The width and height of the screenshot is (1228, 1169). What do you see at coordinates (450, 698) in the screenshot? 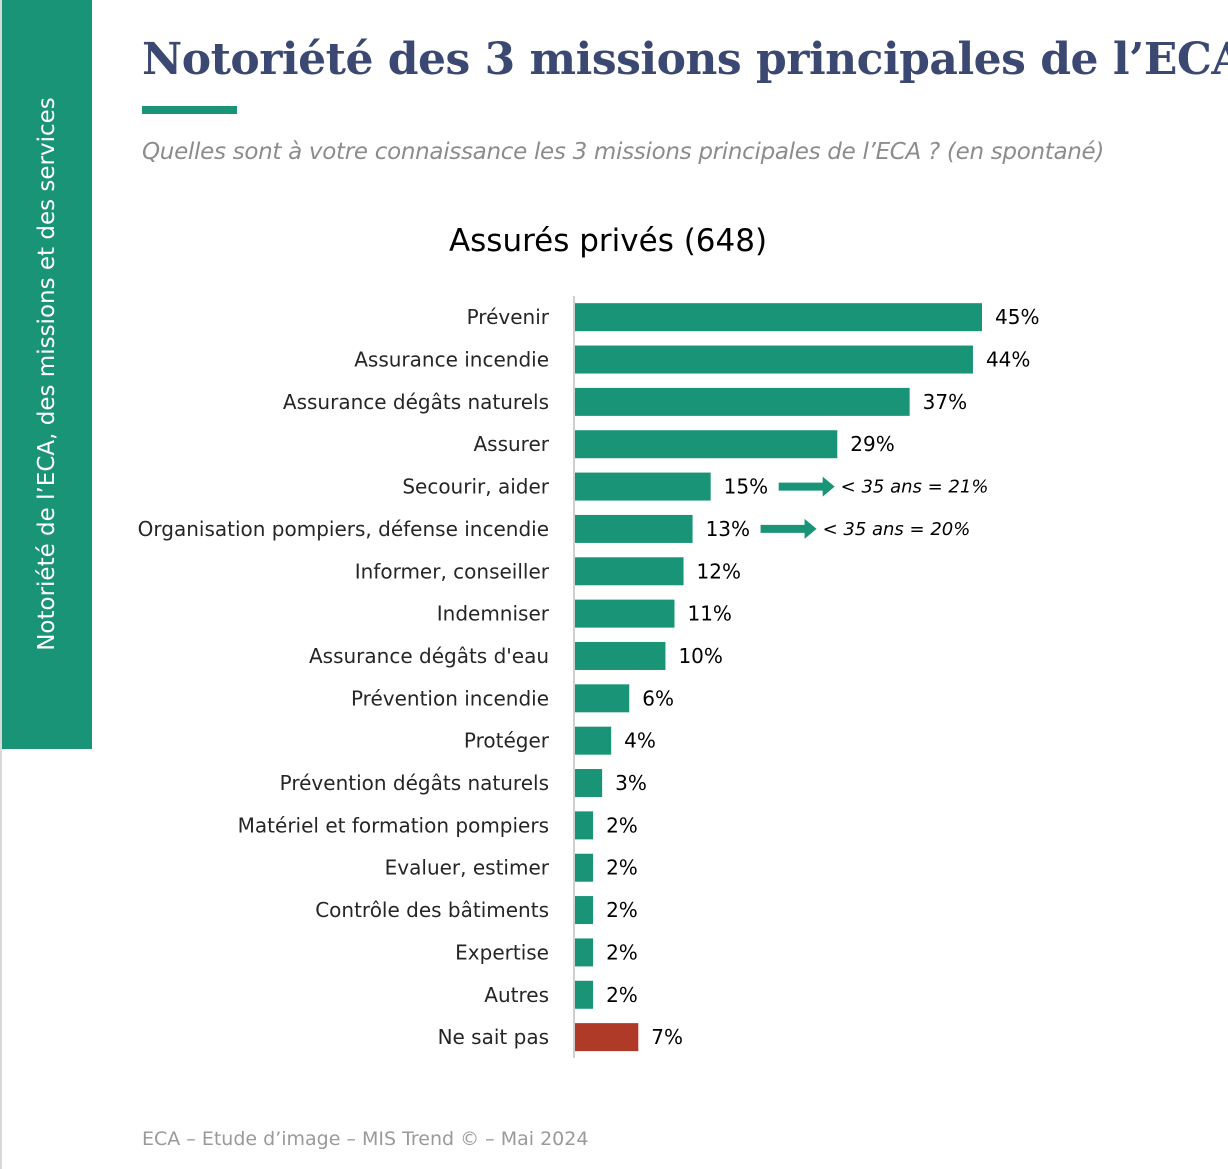
I see `category-label: Prévention incendie` at bounding box center [450, 698].